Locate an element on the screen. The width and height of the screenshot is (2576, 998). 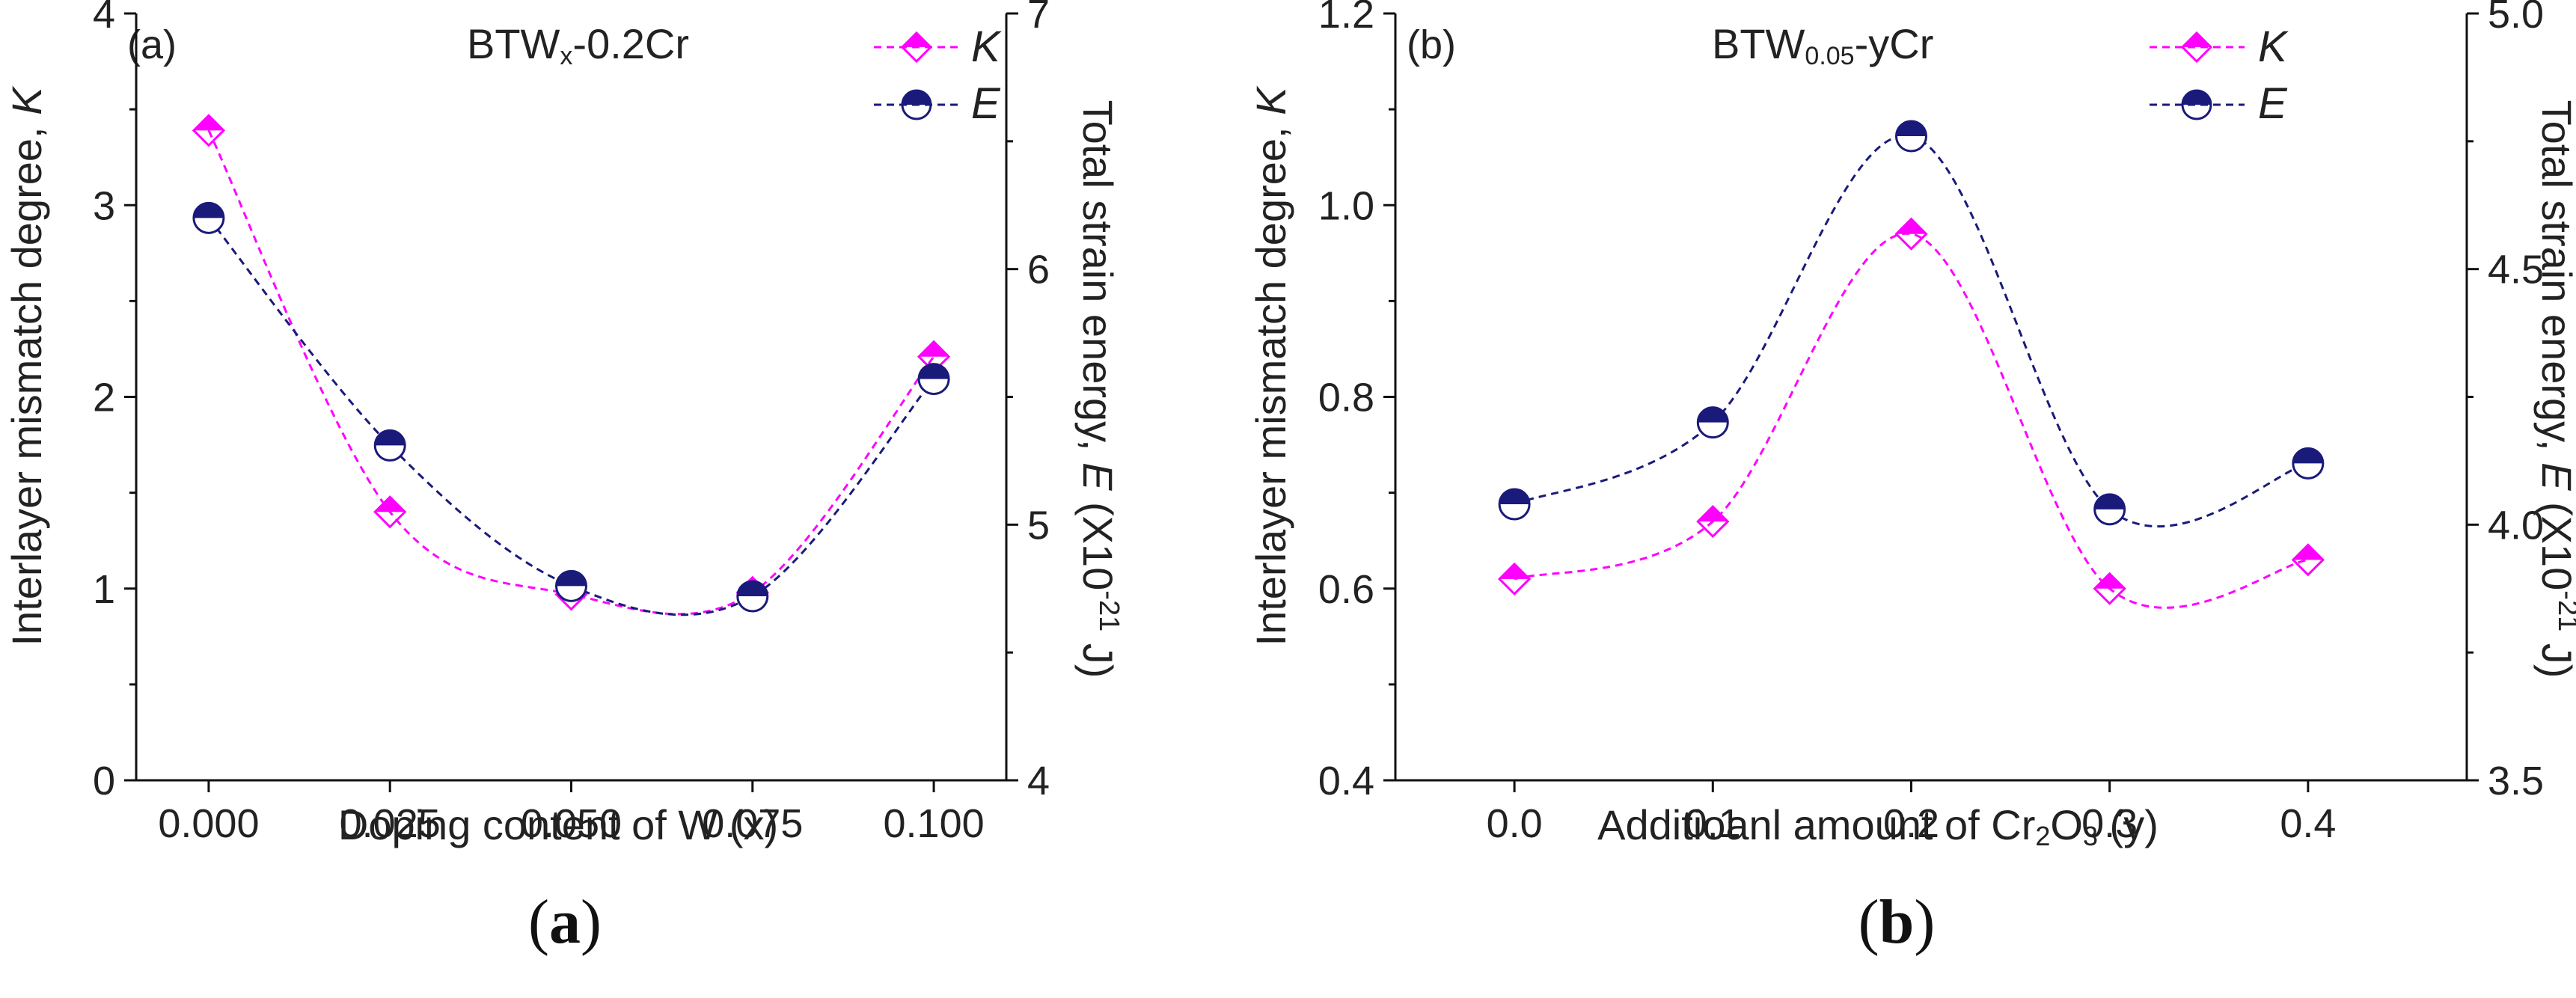
panel-a-xlabel: Doping content of W (x) is located at coordinates (558, 824).